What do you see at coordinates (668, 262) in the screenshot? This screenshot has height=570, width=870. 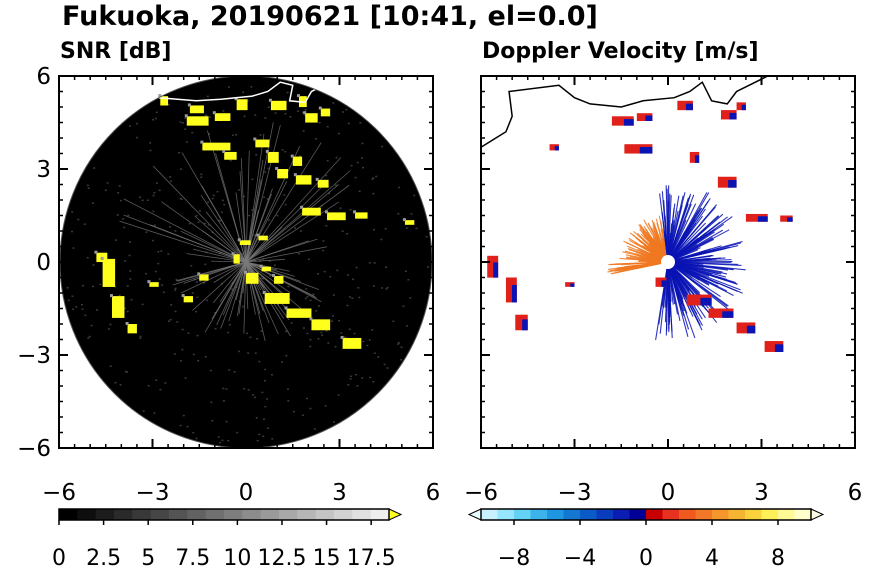 I see `radar-site` at bounding box center [668, 262].